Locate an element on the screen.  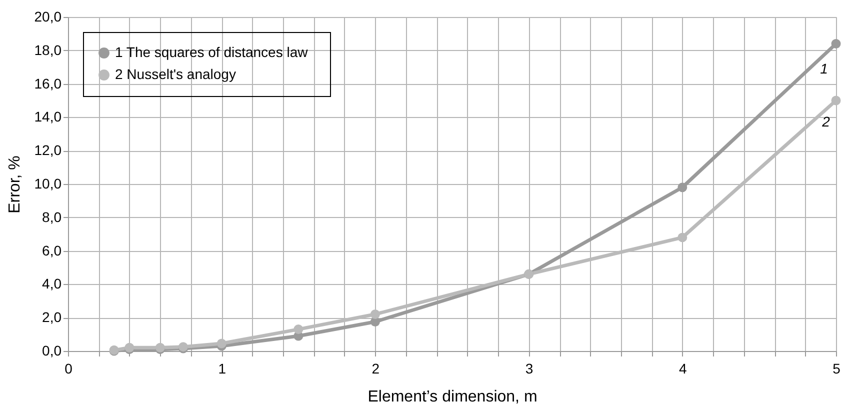
annotation: 1 is located at coordinates (824, 68).